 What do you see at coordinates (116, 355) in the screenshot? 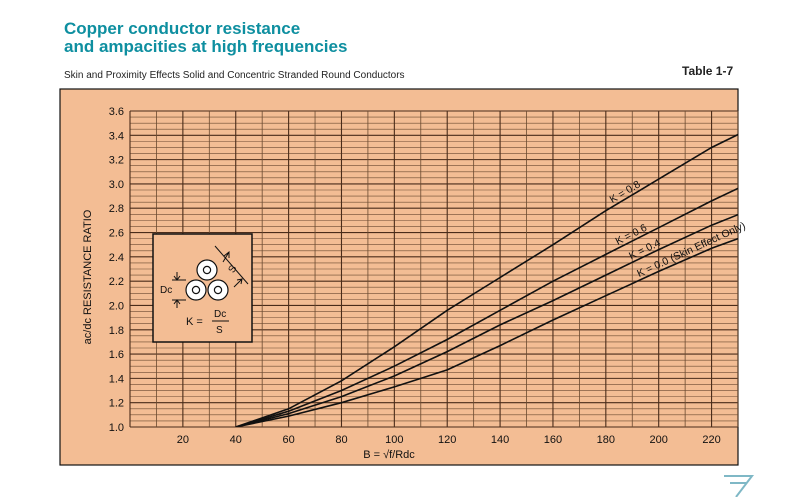
I see `y-tick-label: 1.6` at bounding box center [116, 355].